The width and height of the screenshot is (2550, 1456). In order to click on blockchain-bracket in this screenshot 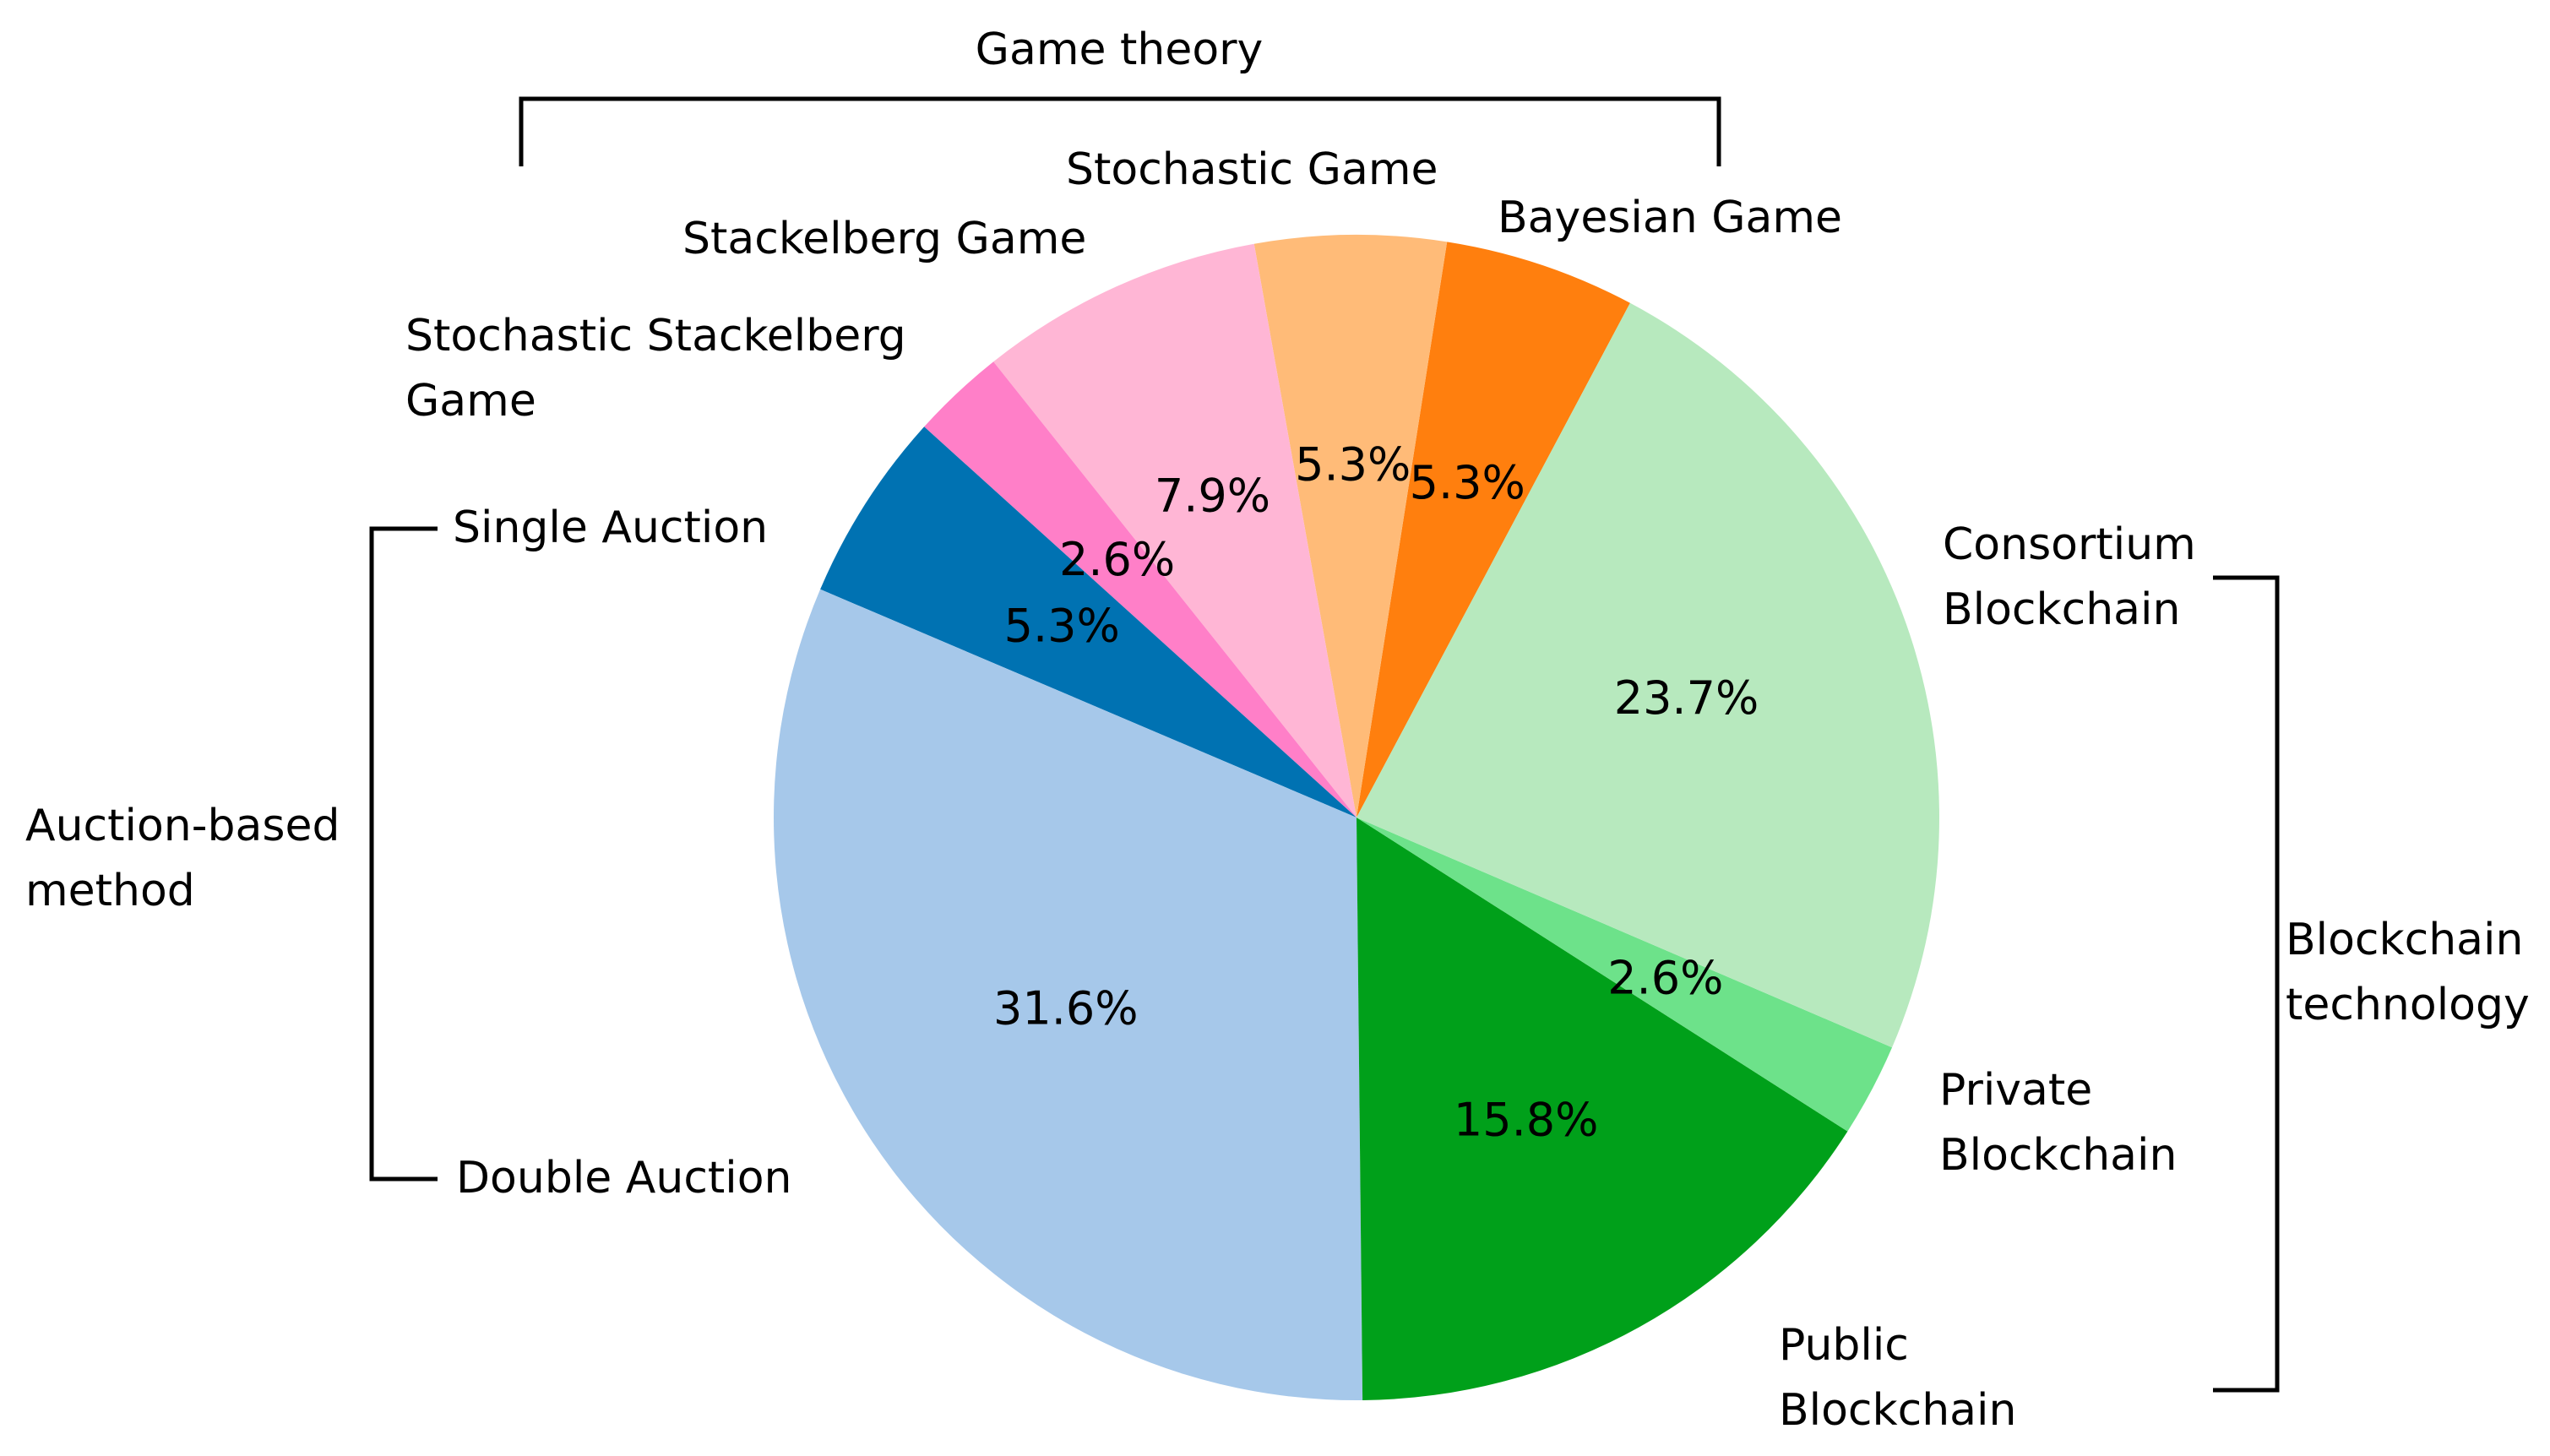, I will do `click(2246, 984)`.